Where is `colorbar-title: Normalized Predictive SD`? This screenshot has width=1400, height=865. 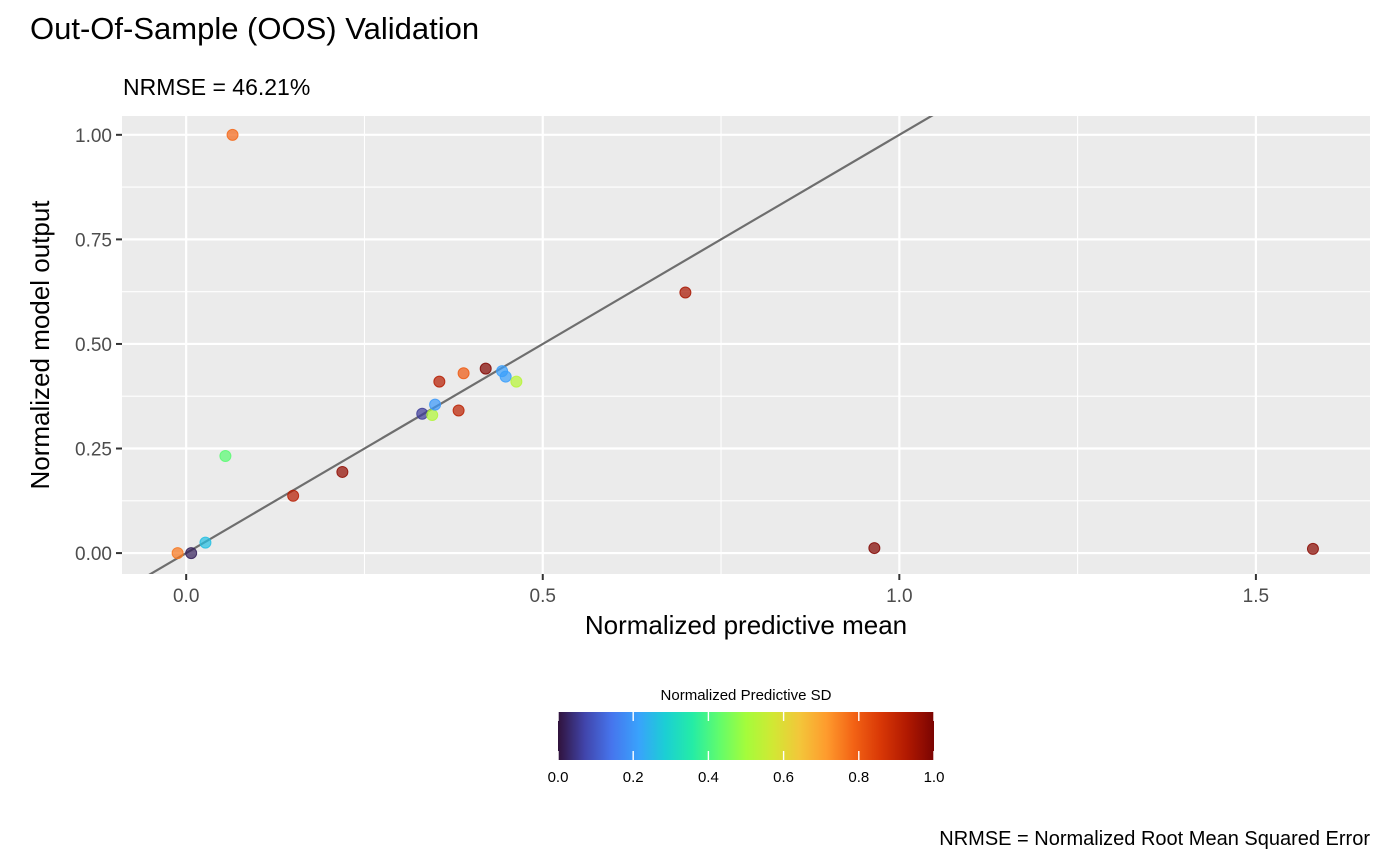 colorbar-title: Normalized Predictive SD is located at coordinates (746, 695).